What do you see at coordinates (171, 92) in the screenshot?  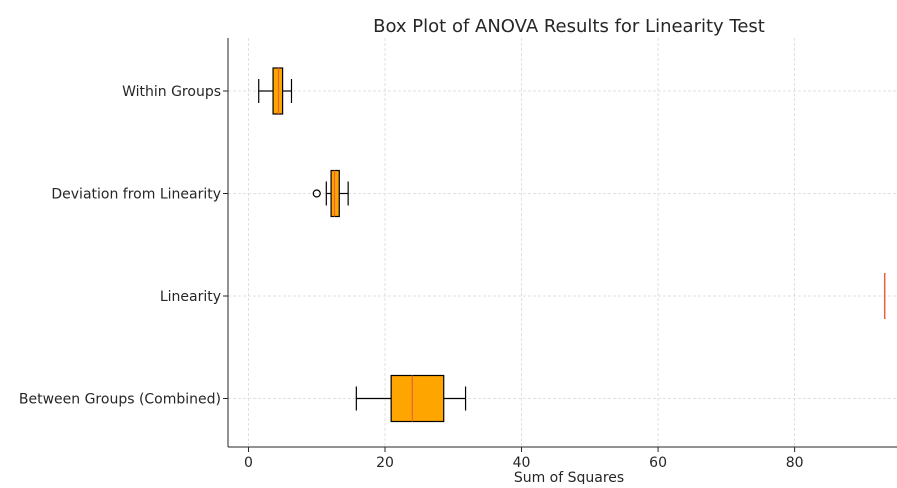 I see `y-tick-label: Within Groups` at bounding box center [171, 92].